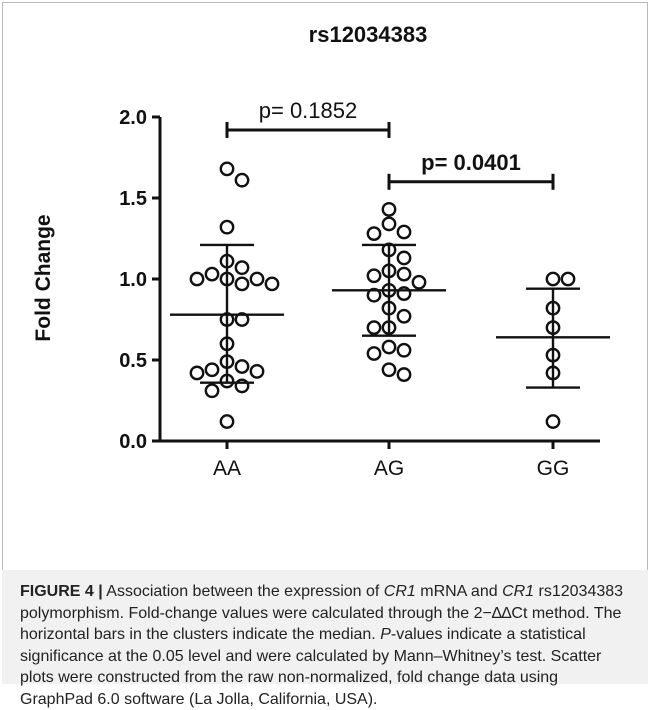  What do you see at coordinates (389, 468) in the screenshot?
I see `x-tick-label: AG` at bounding box center [389, 468].